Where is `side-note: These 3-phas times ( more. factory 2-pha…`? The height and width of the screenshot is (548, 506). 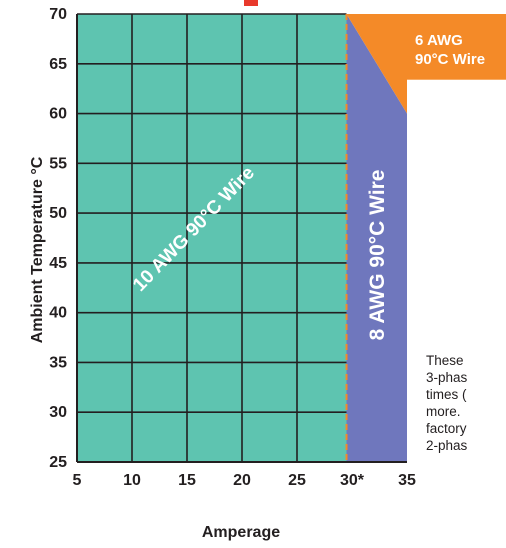
side-note: These 3-phas times ( more. factory 2-pha… is located at coordinates (466, 403).